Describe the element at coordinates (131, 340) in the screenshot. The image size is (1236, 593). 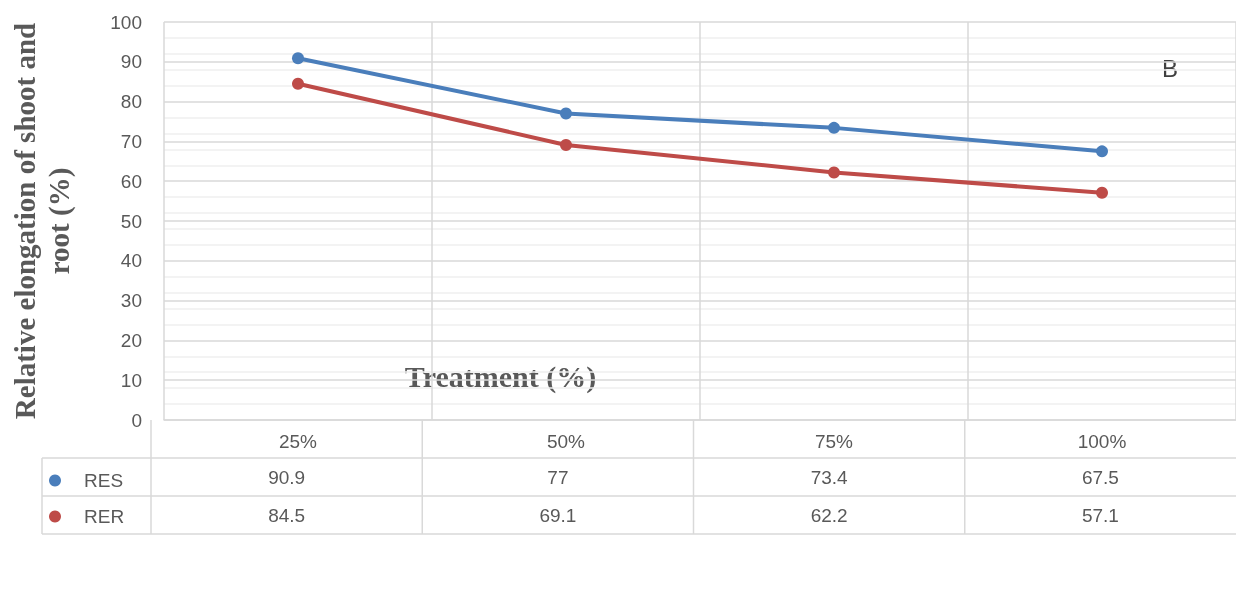
I see `y-tick-label: 20` at that location.